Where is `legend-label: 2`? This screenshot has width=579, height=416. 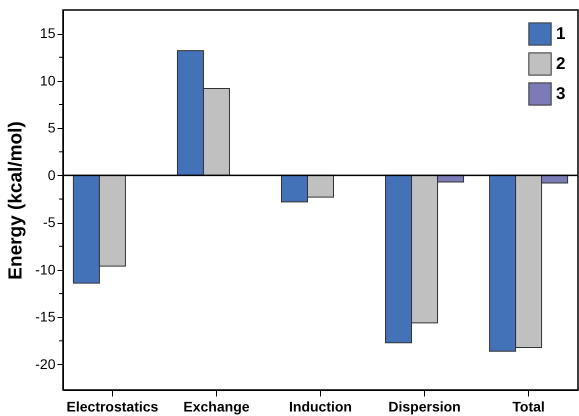
legend-label: 2 is located at coordinates (561, 63).